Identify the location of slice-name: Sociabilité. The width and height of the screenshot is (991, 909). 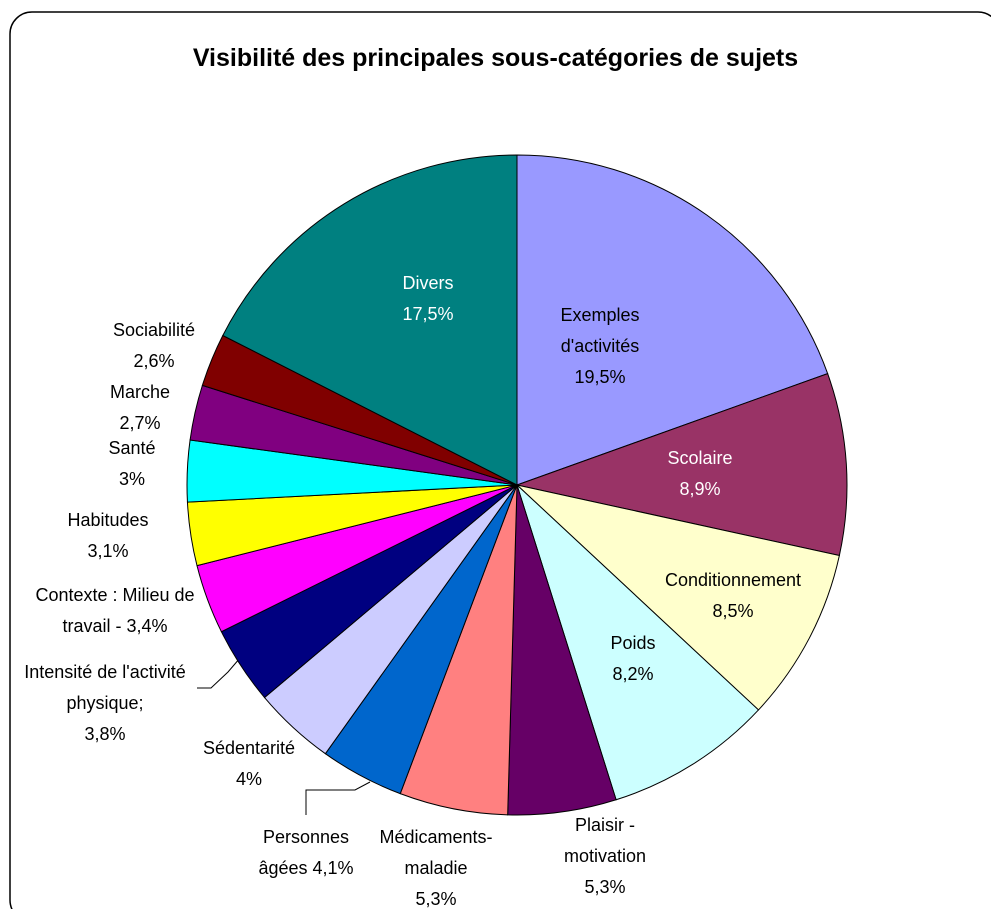
(154, 330).